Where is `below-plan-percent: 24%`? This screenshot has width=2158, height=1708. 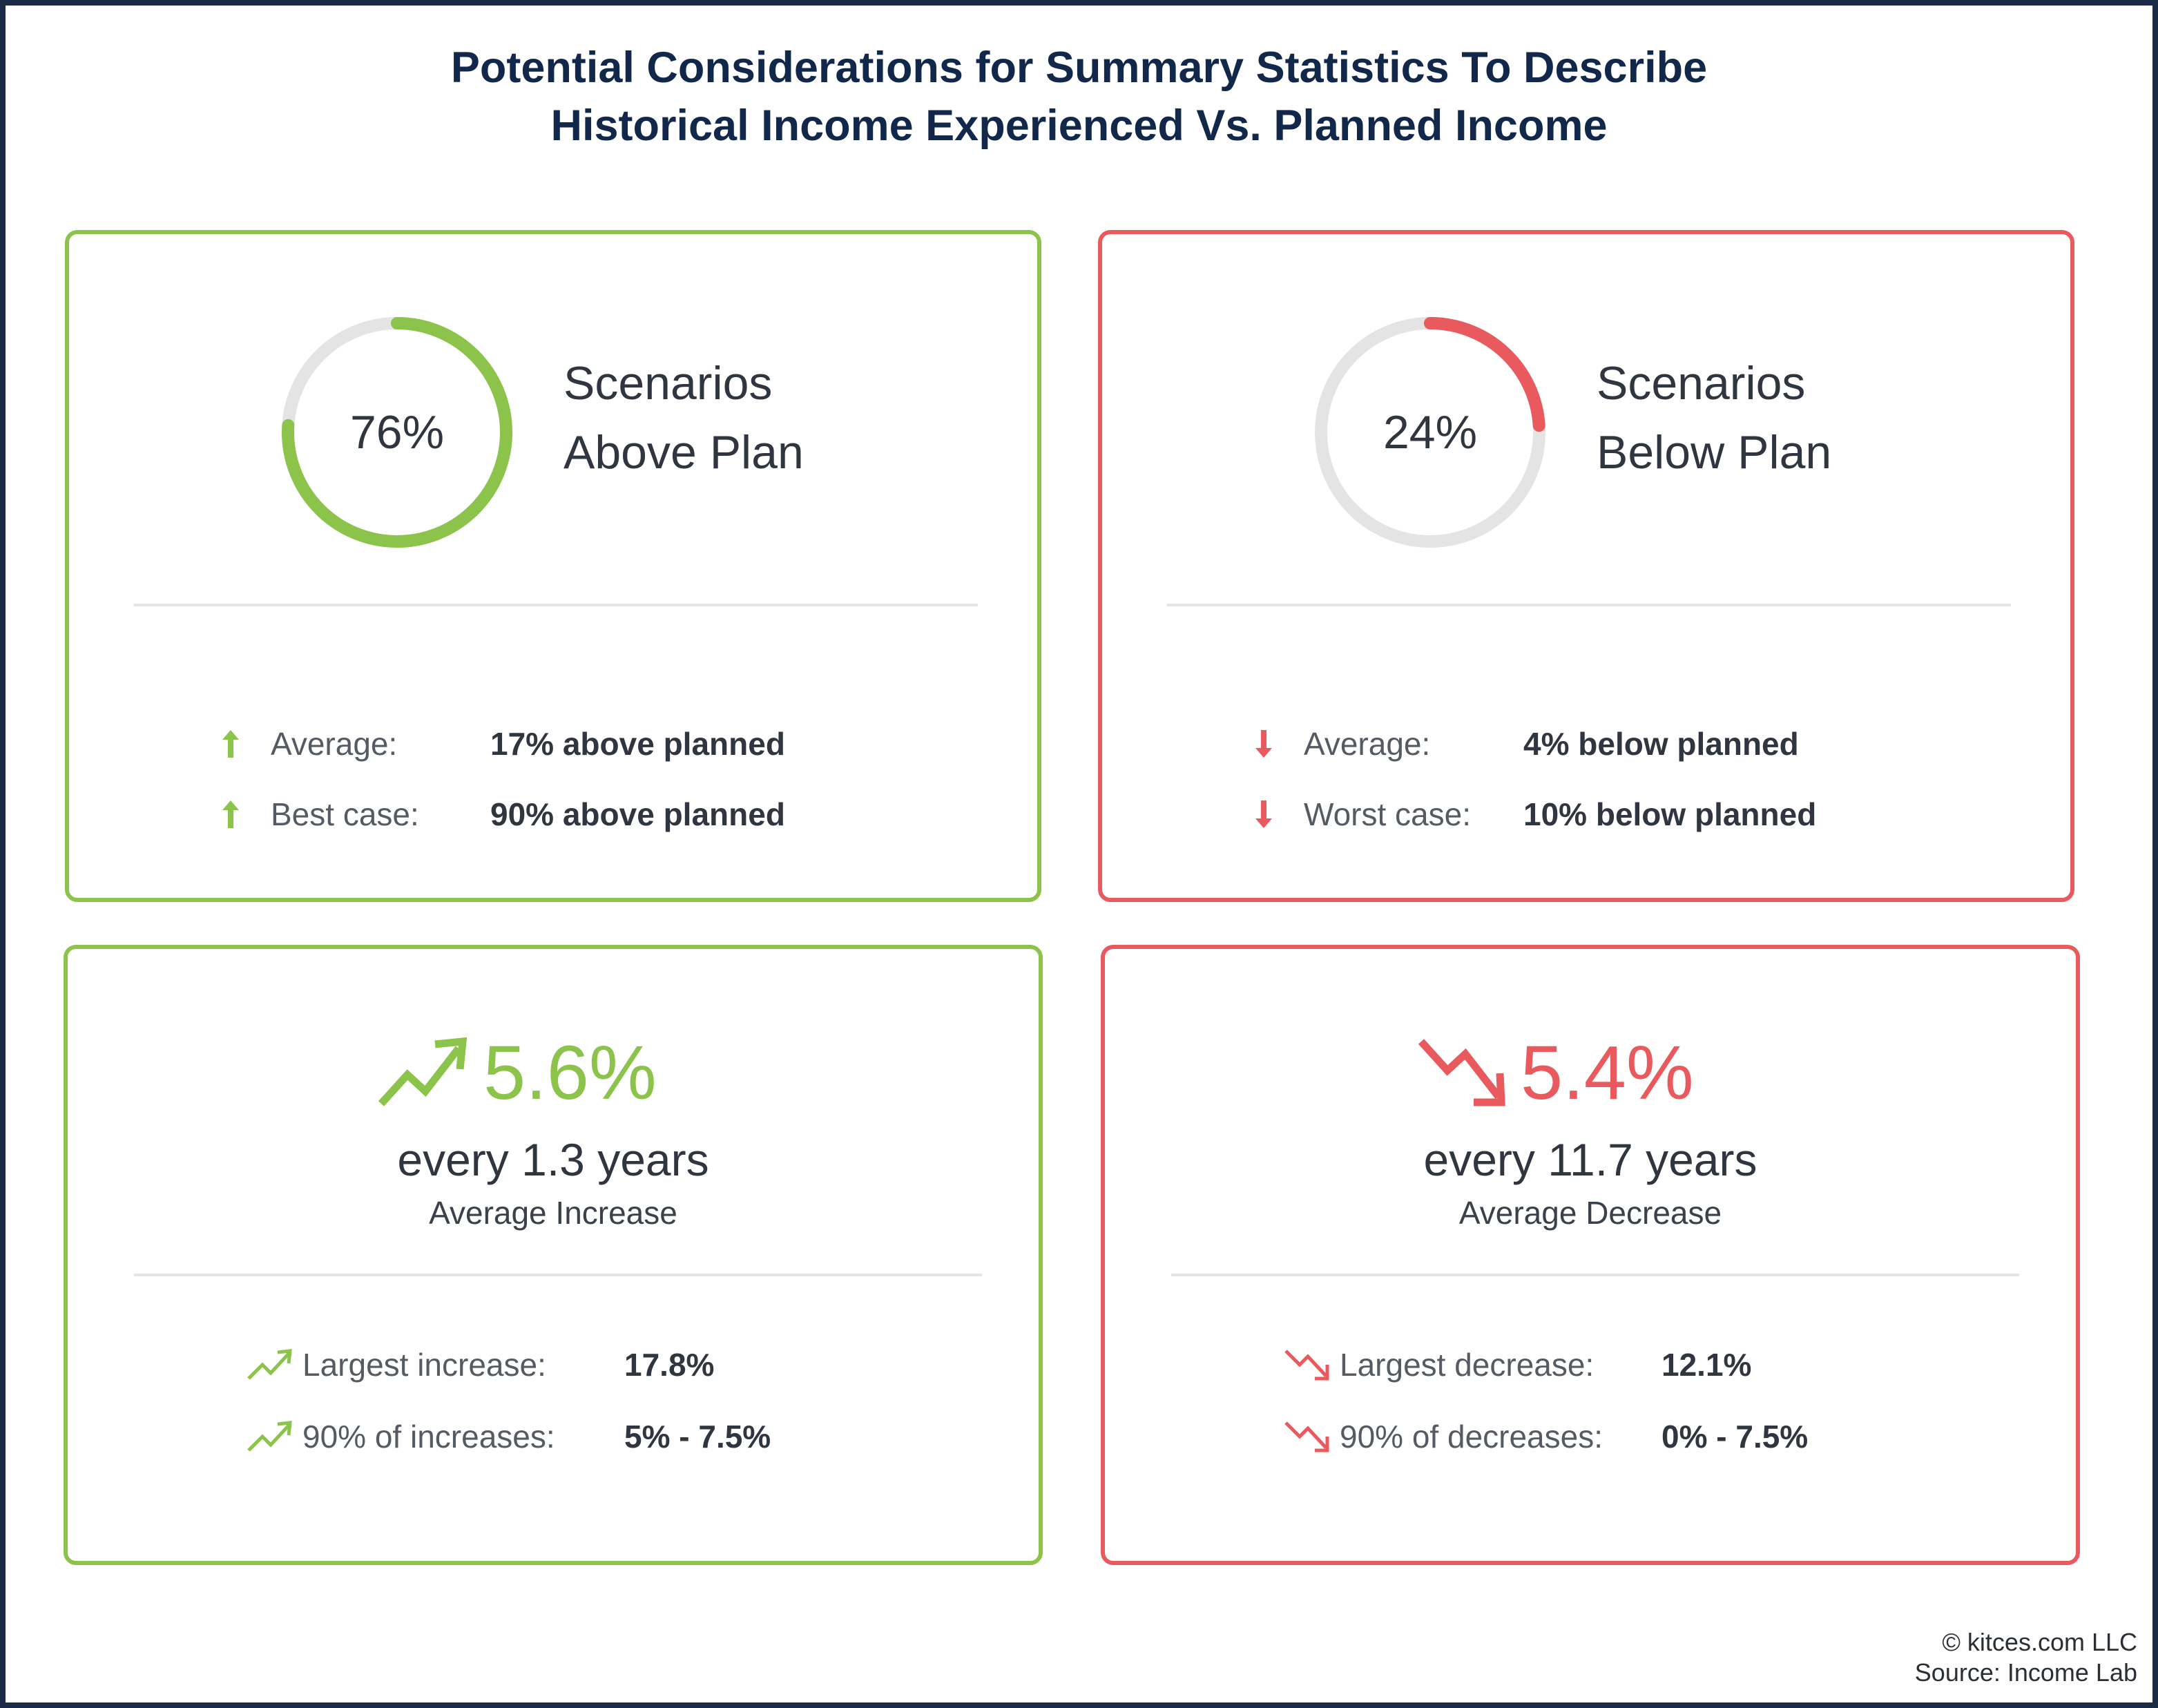
below-plan-percent: 24% is located at coordinates (1430, 433).